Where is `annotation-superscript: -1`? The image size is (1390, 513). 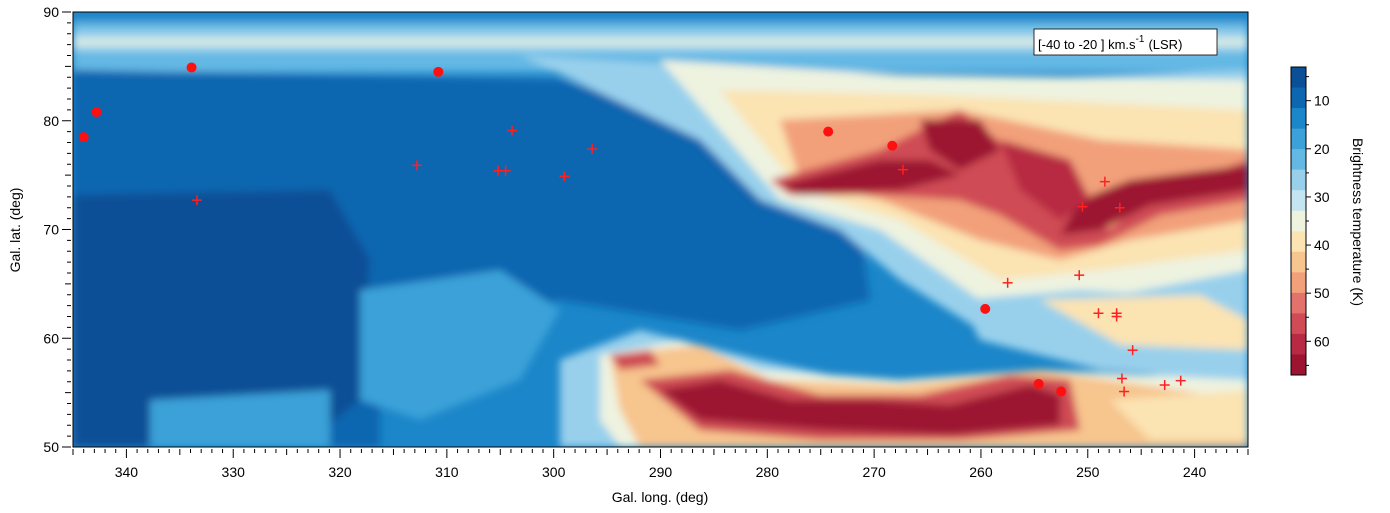 annotation-superscript: -1 is located at coordinates (1140, 39).